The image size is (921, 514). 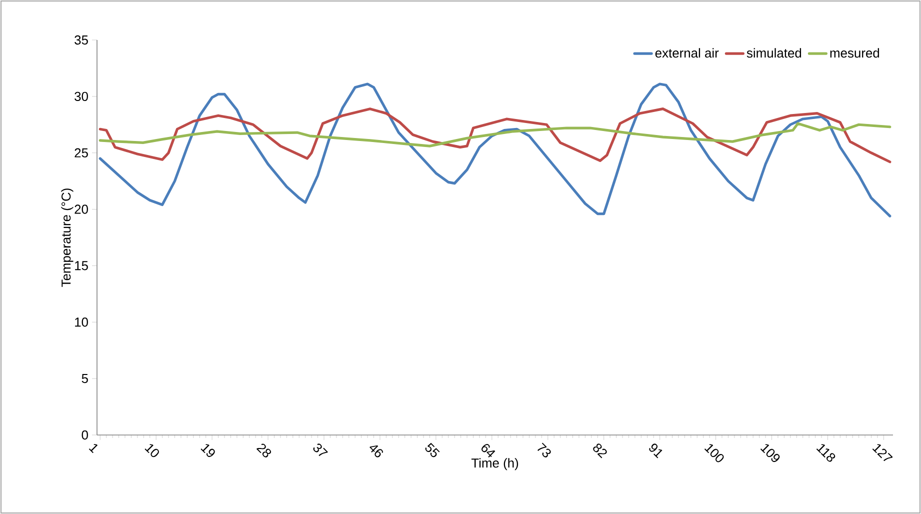 I want to click on x-tick-label: 100, so click(x=714, y=453).